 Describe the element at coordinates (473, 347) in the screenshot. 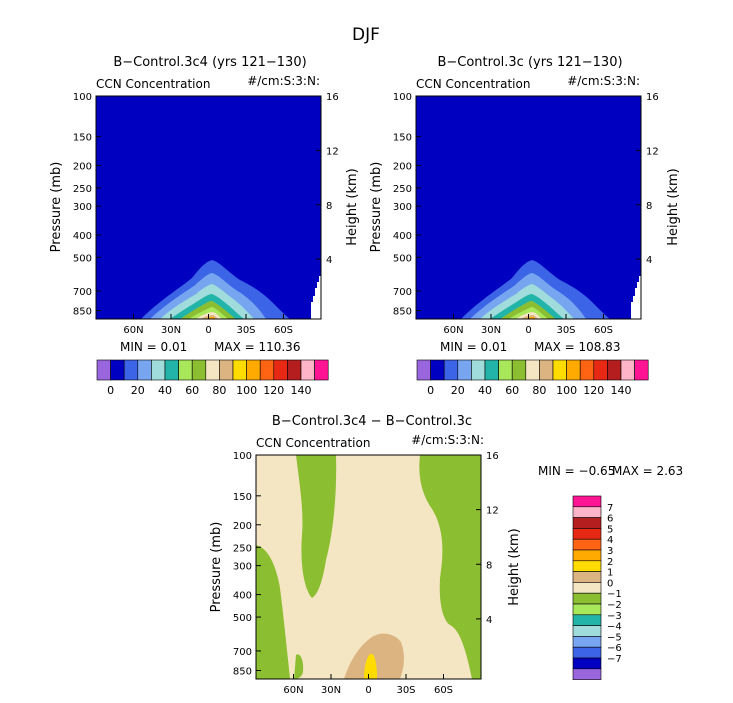

I see `panel-2-min: MIN = 0.01` at that location.